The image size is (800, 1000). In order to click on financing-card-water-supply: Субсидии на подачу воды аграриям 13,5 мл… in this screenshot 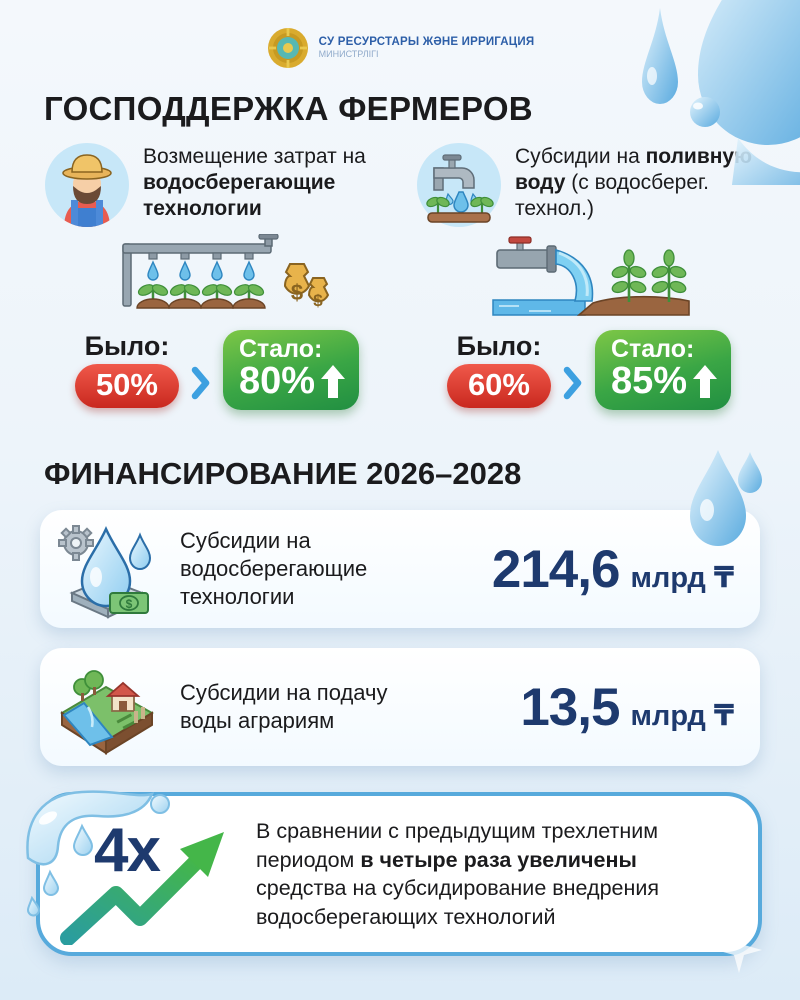, I will do `click(400, 707)`.